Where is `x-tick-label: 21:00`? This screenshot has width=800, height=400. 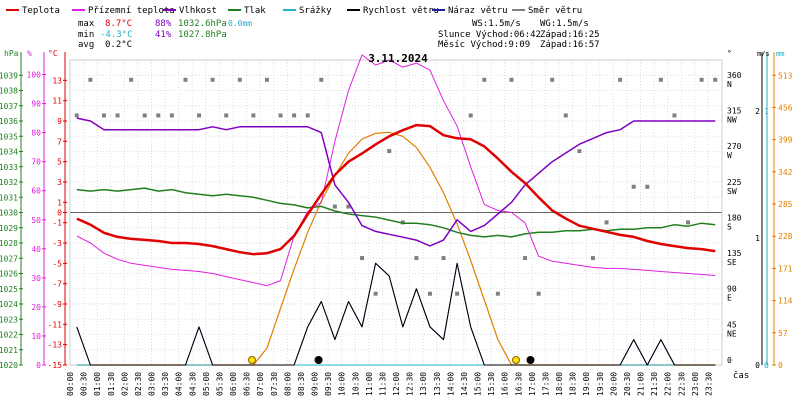
x-tick-label: 21:00 is located at coordinates (641, 384).